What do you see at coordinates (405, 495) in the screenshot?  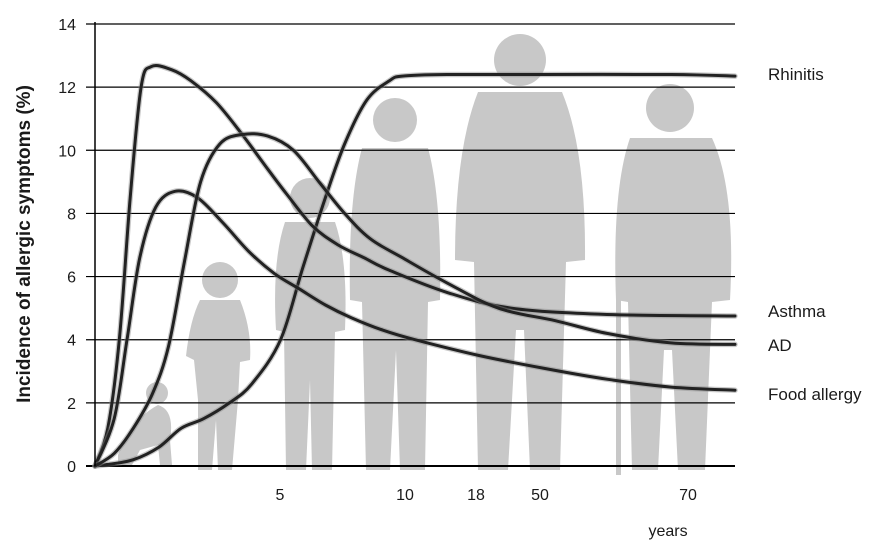 I see `x-tick-label: 10` at bounding box center [405, 495].